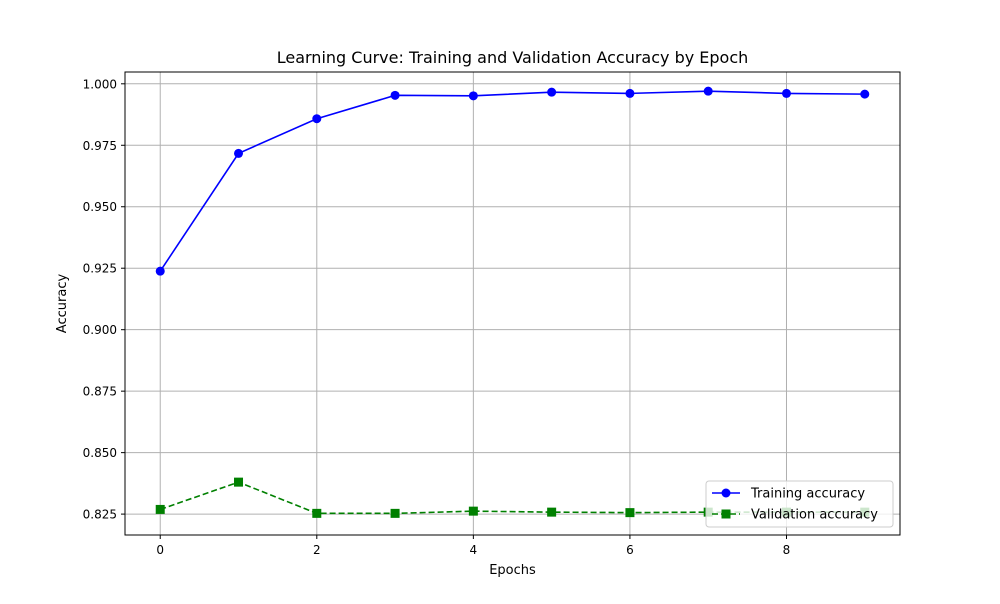 This screenshot has height=604, width=1000. What do you see at coordinates (814, 515) in the screenshot?
I see `legend-label: Validation accuracy` at bounding box center [814, 515].